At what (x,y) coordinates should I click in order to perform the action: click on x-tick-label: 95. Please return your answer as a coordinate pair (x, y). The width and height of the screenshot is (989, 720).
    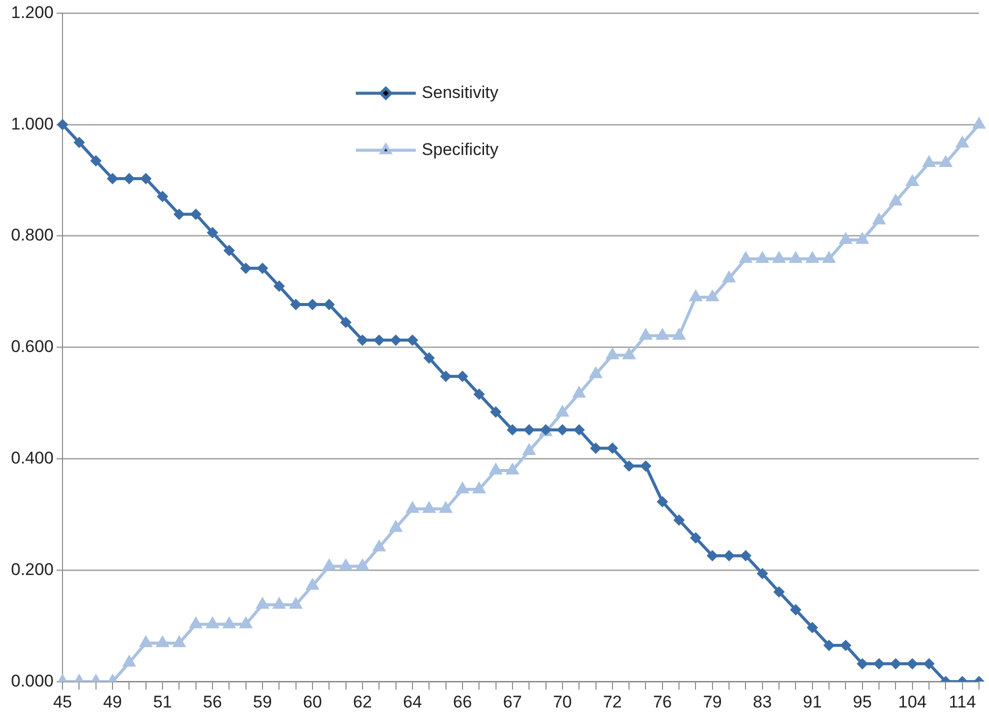
    Looking at the image, I should click on (862, 702).